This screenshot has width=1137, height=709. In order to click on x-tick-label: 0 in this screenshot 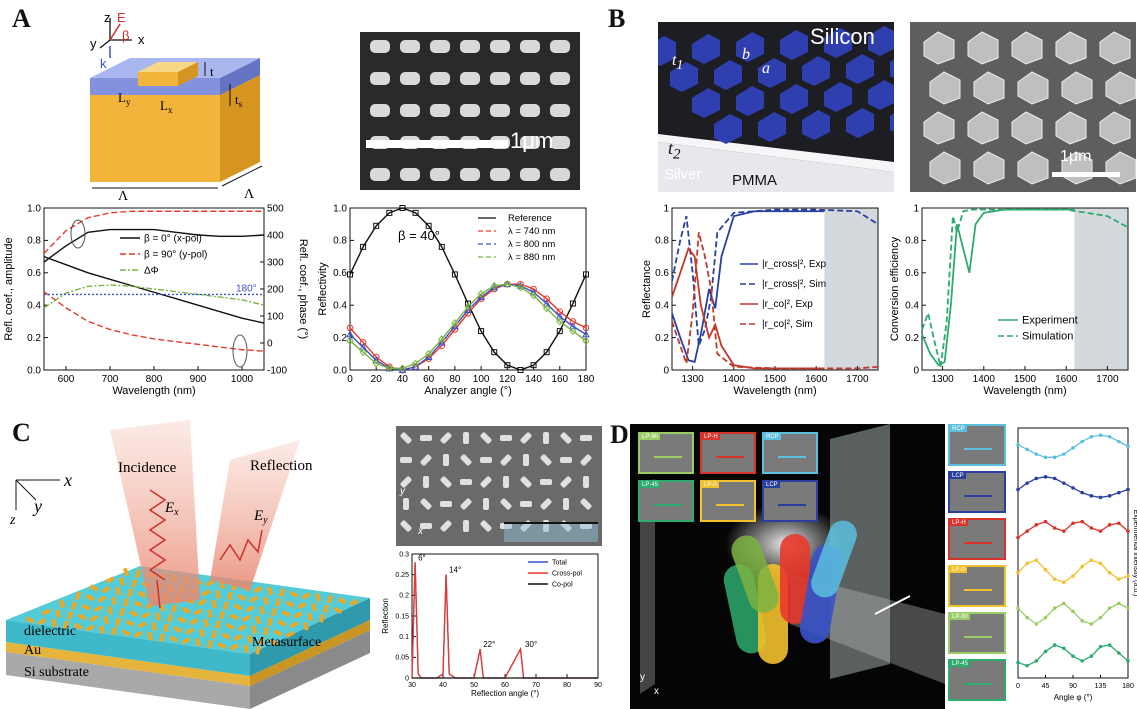, I will do `click(1018, 686)`.